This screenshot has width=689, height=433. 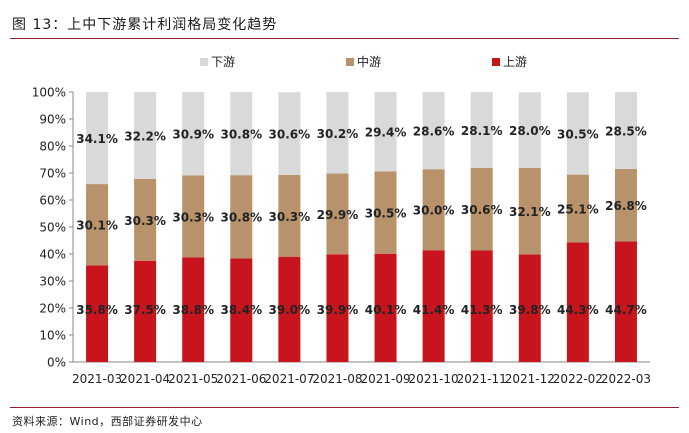 I want to click on data-label: 30.9%, so click(x=193, y=135).